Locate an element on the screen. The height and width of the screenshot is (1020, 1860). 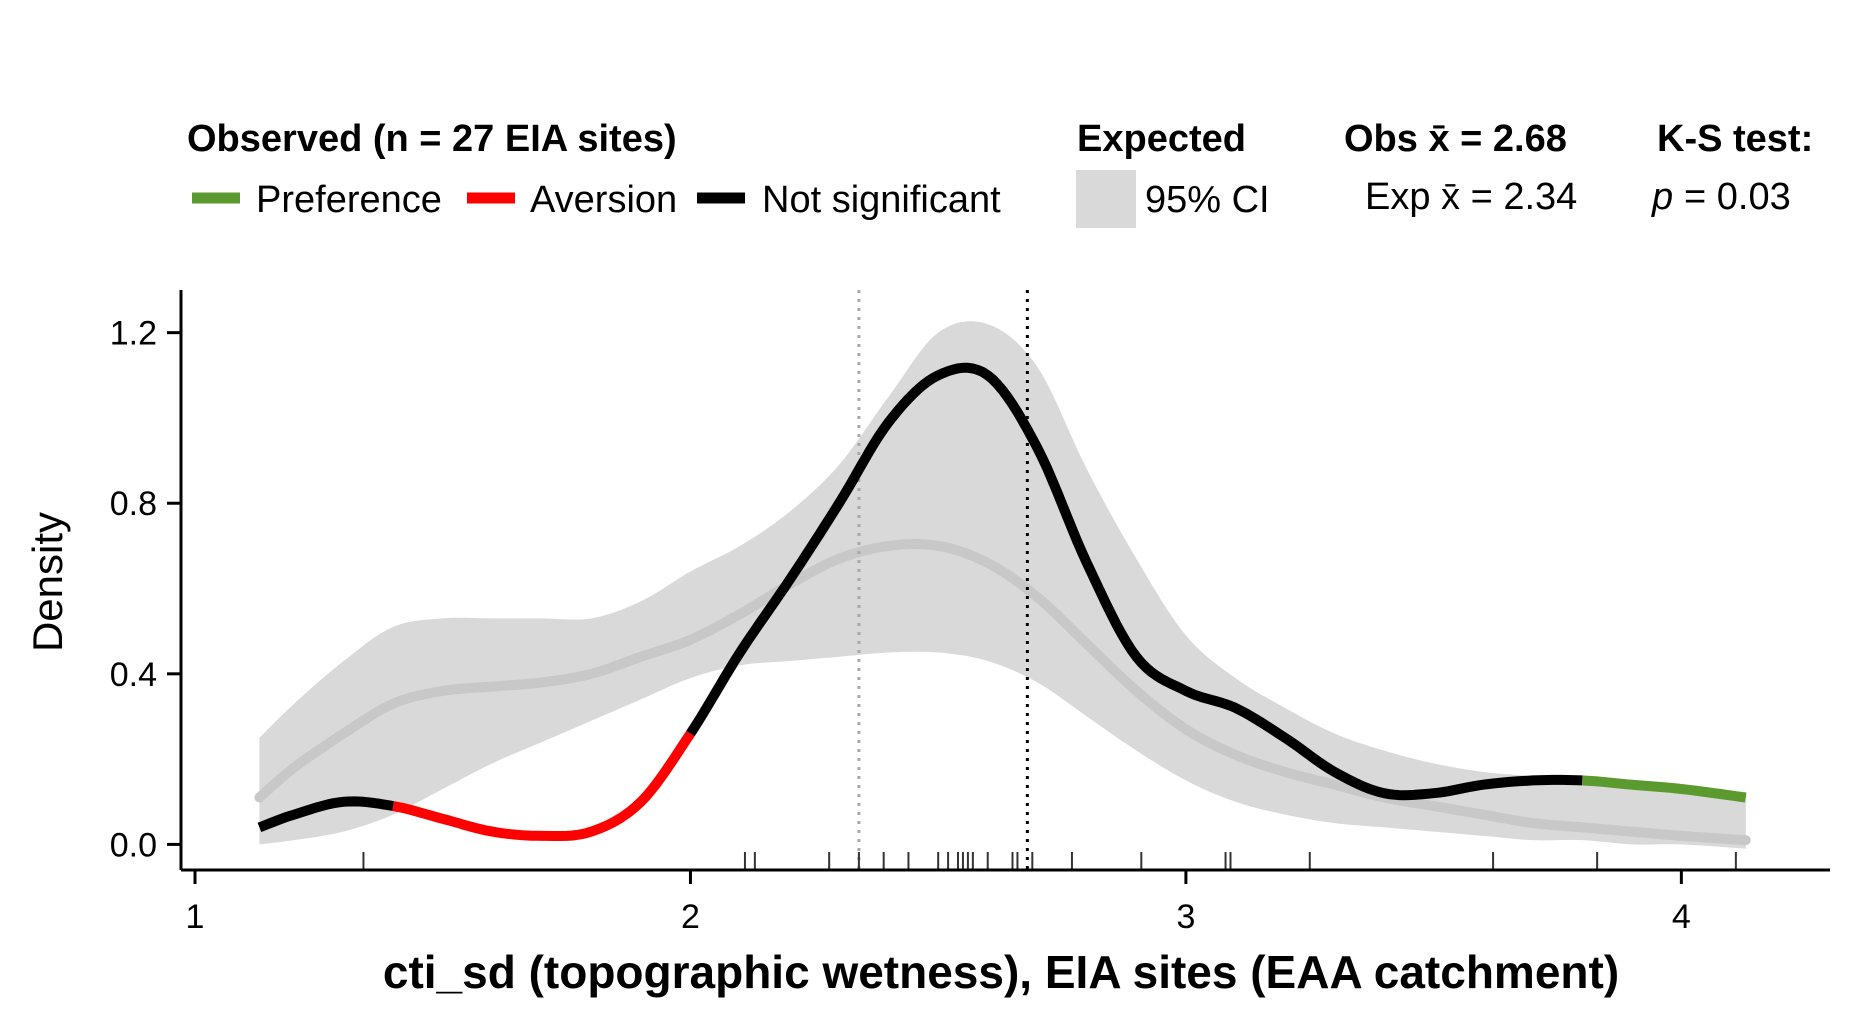
x-tick-label: 1 is located at coordinates (195, 917).